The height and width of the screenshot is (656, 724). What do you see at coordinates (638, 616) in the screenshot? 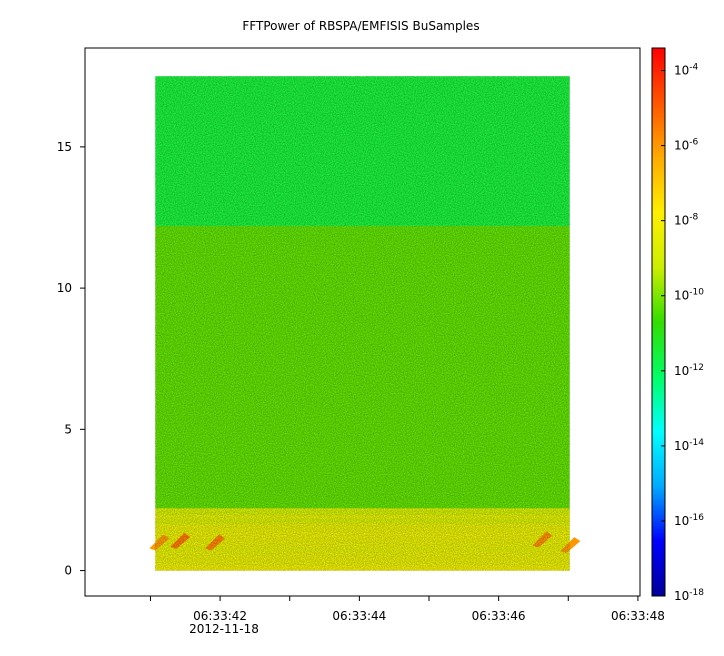
I see `x-tick-label: 06:33:48` at bounding box center [638, 616].